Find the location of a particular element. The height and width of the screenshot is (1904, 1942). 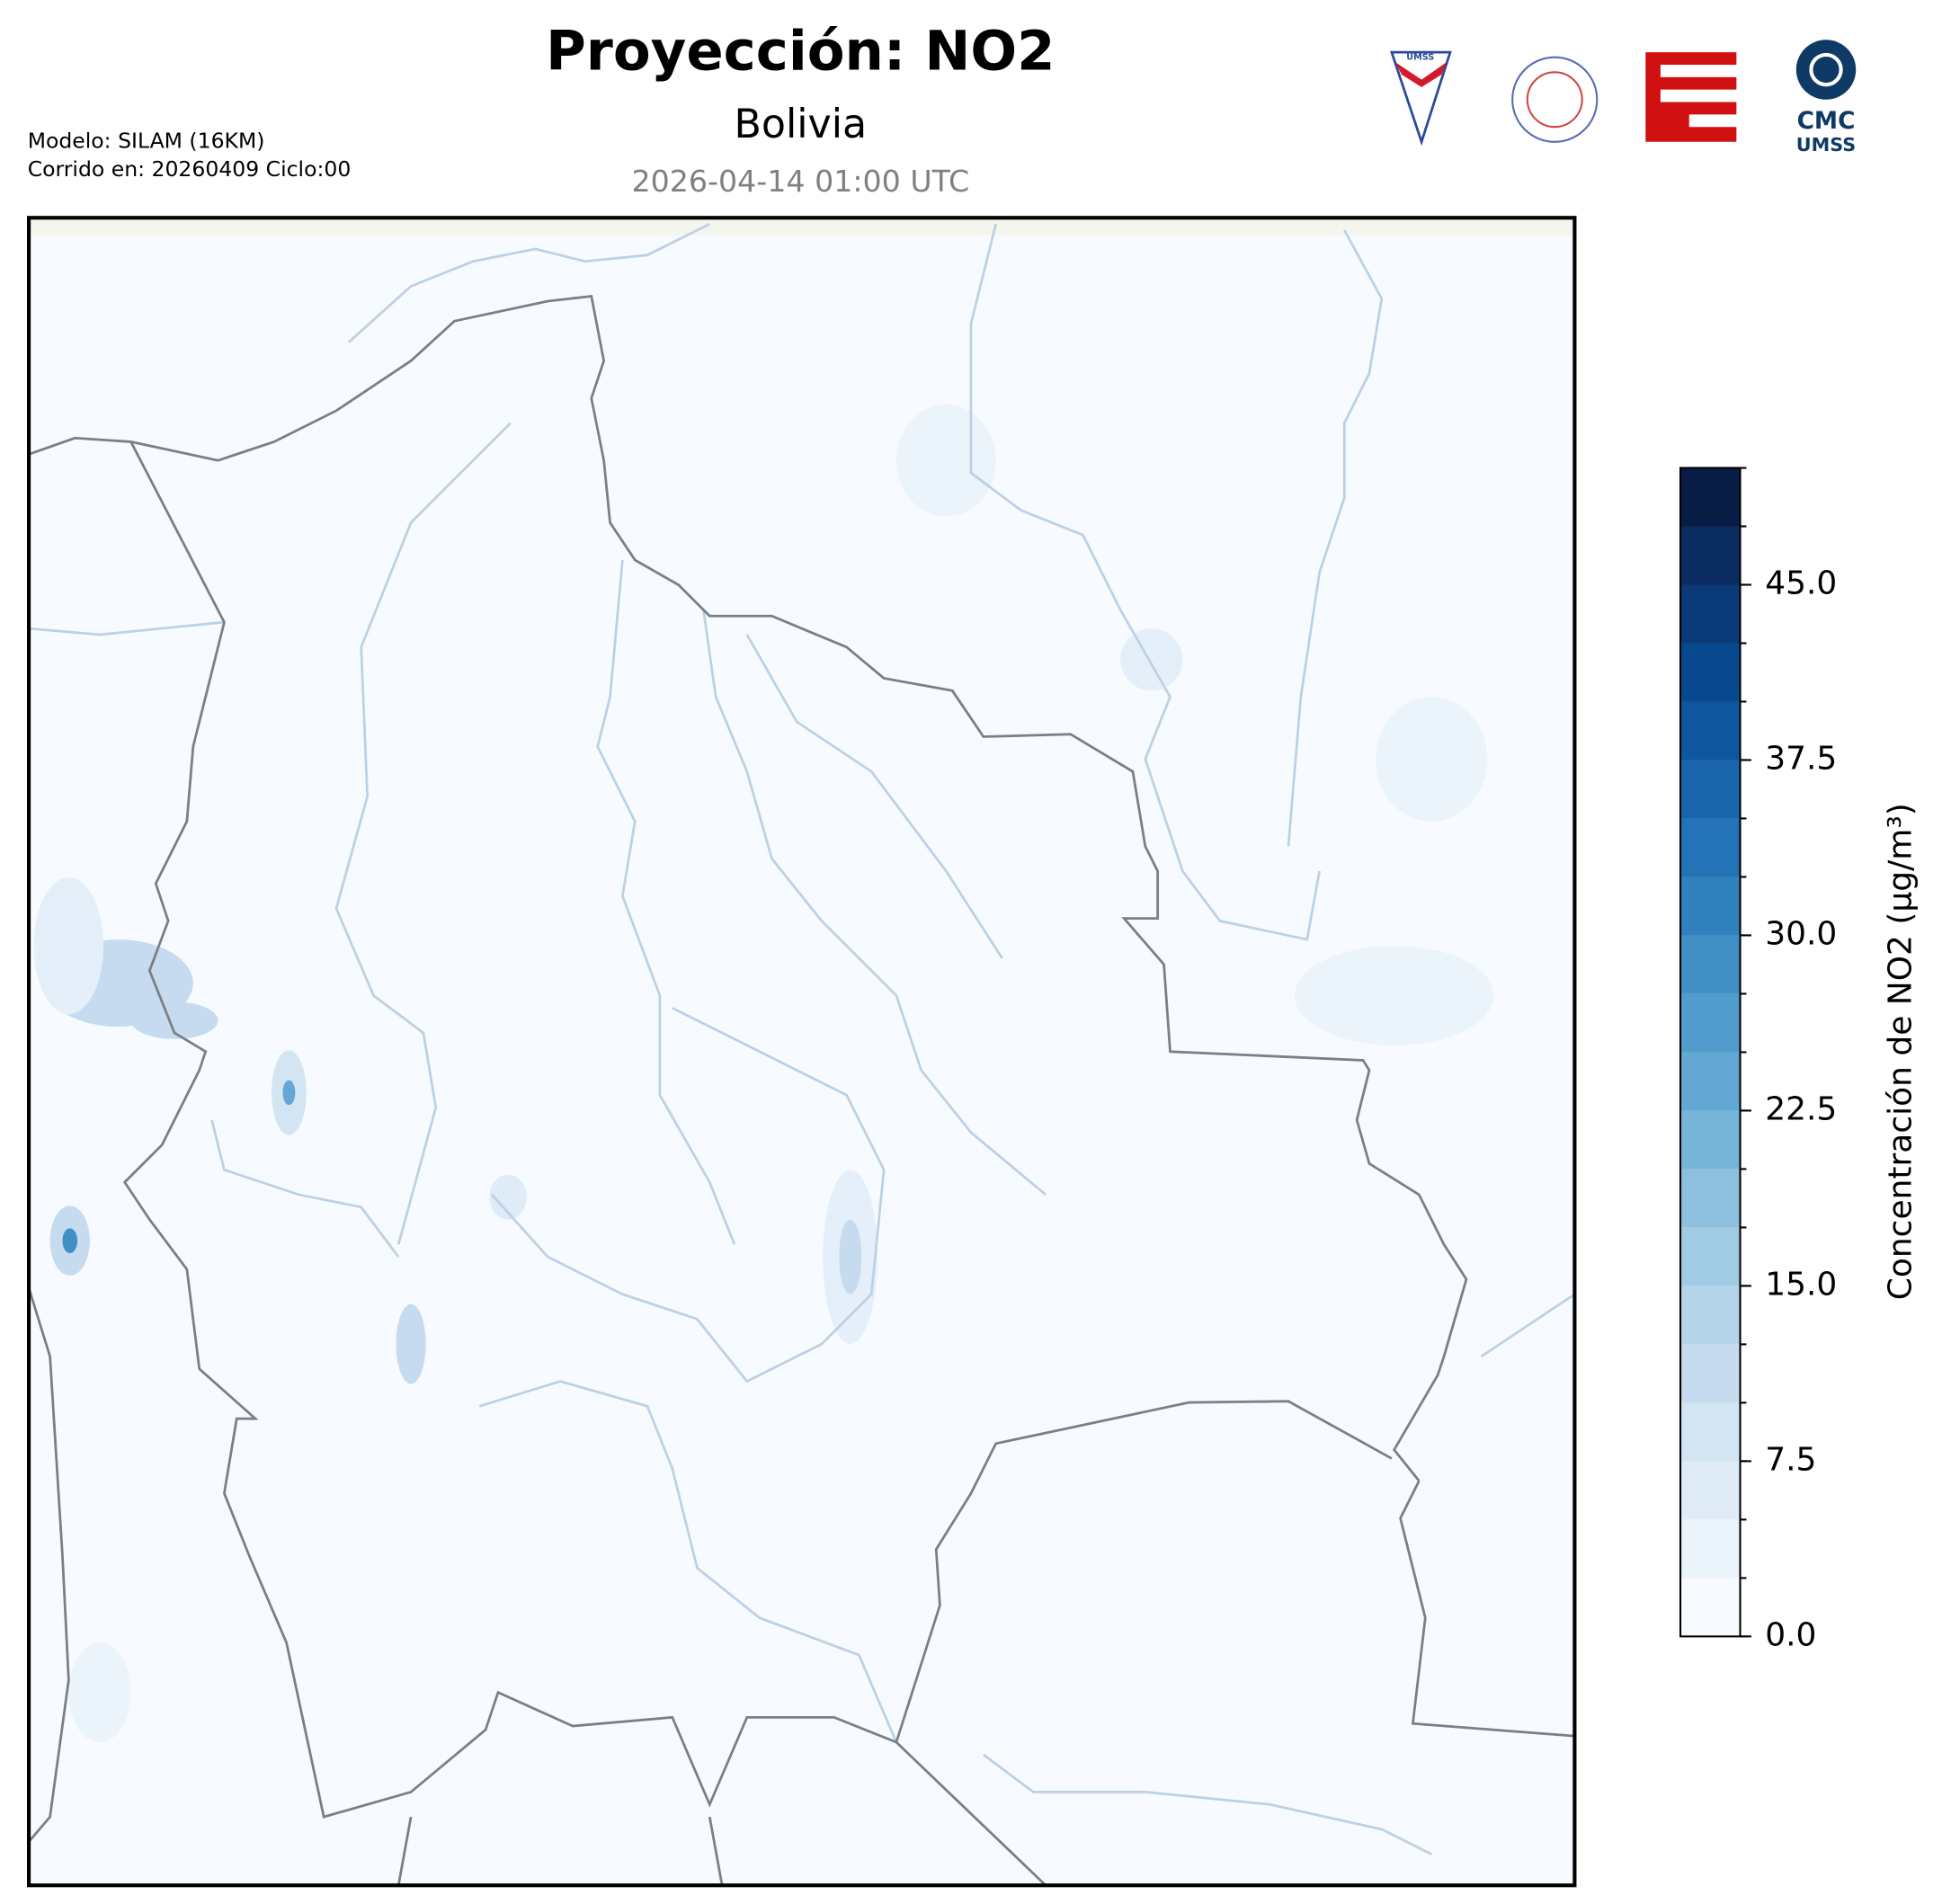

colorbar-tick-label: 7.5 is located at coordinates (1790, 1459).